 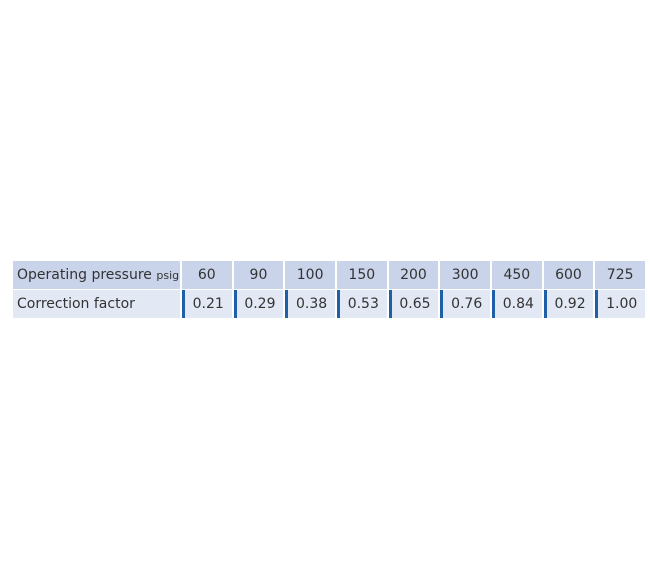 I want to click on data-cell: 0.29, so click(x=258, y=304).